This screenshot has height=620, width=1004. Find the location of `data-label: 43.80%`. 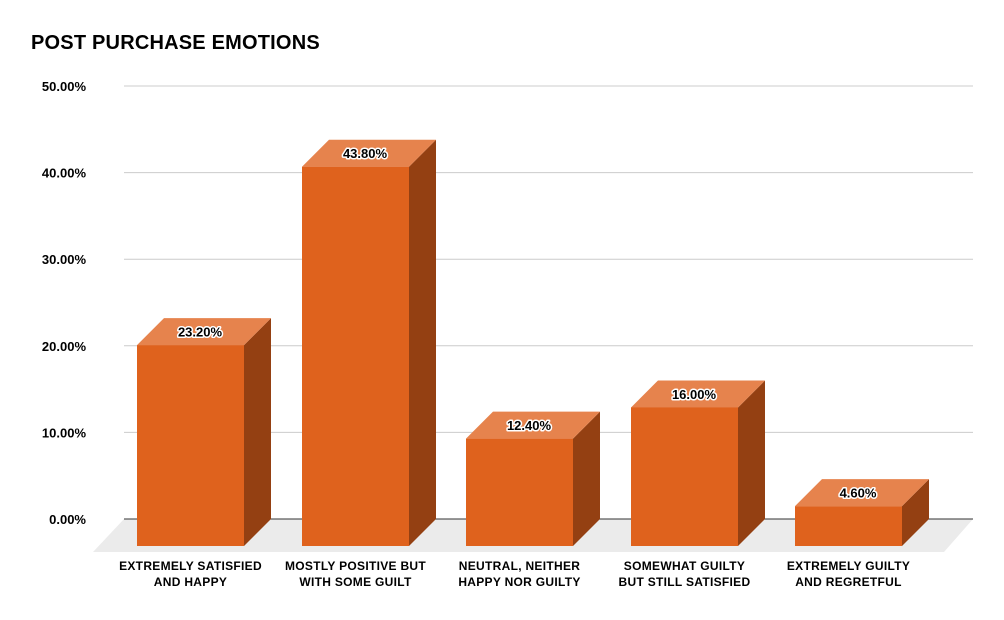

data-label: 43.80% is located at coordinates (365, 153).